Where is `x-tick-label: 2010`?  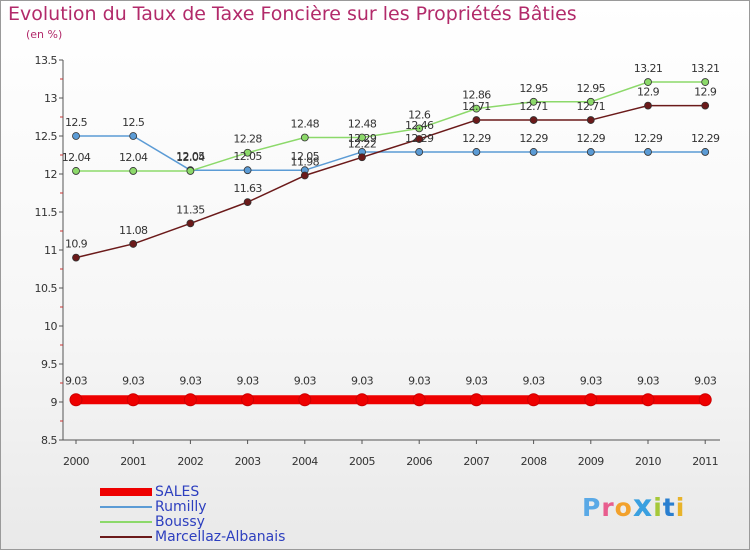 x-tick-label: 2010 is located at coordinates (648, 461).